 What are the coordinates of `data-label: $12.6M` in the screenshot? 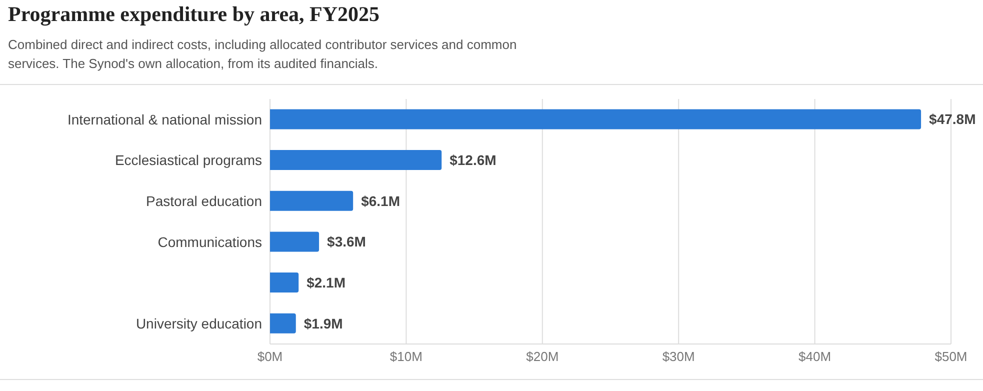 It's located at (473, 160).